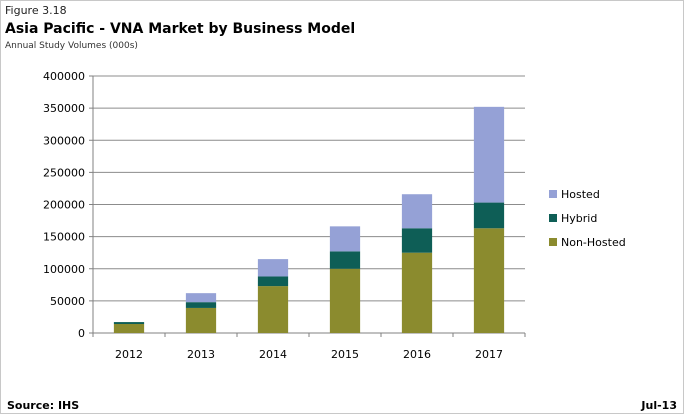  Describe the element at coordinates (273, 281) in the screenshot. I see `bar-hybrid-2014` at that location.